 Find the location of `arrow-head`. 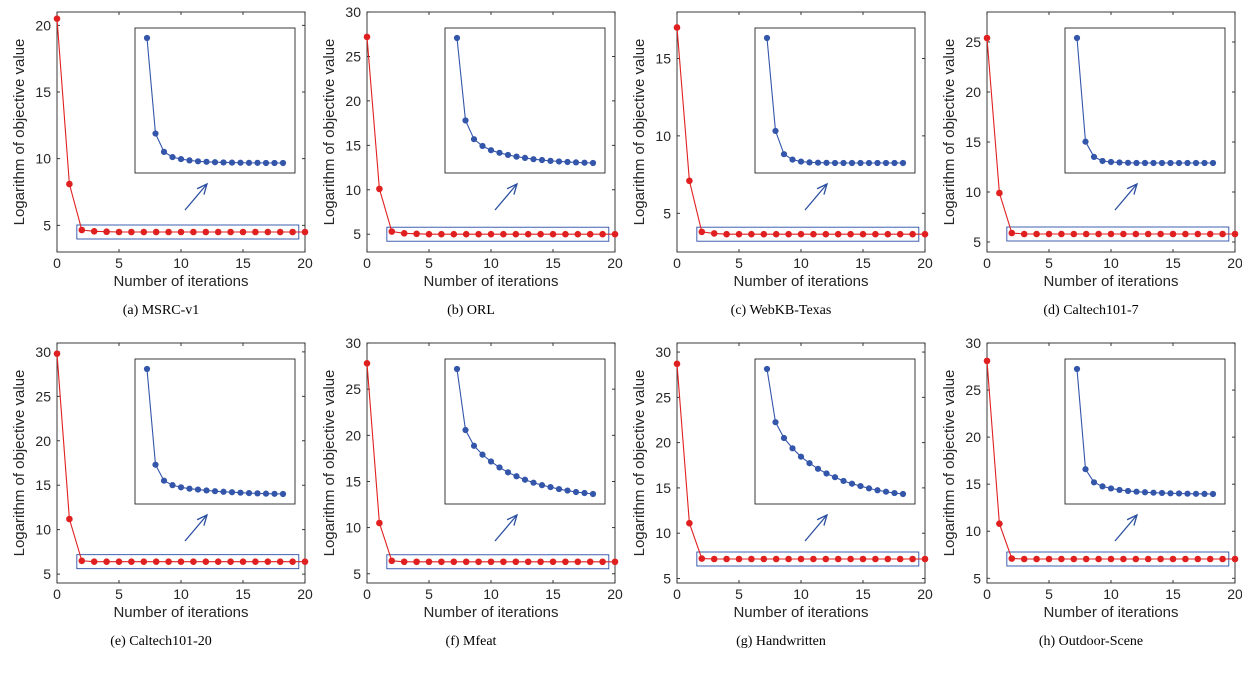

arrow-head is located at coordinates (1132, 188).